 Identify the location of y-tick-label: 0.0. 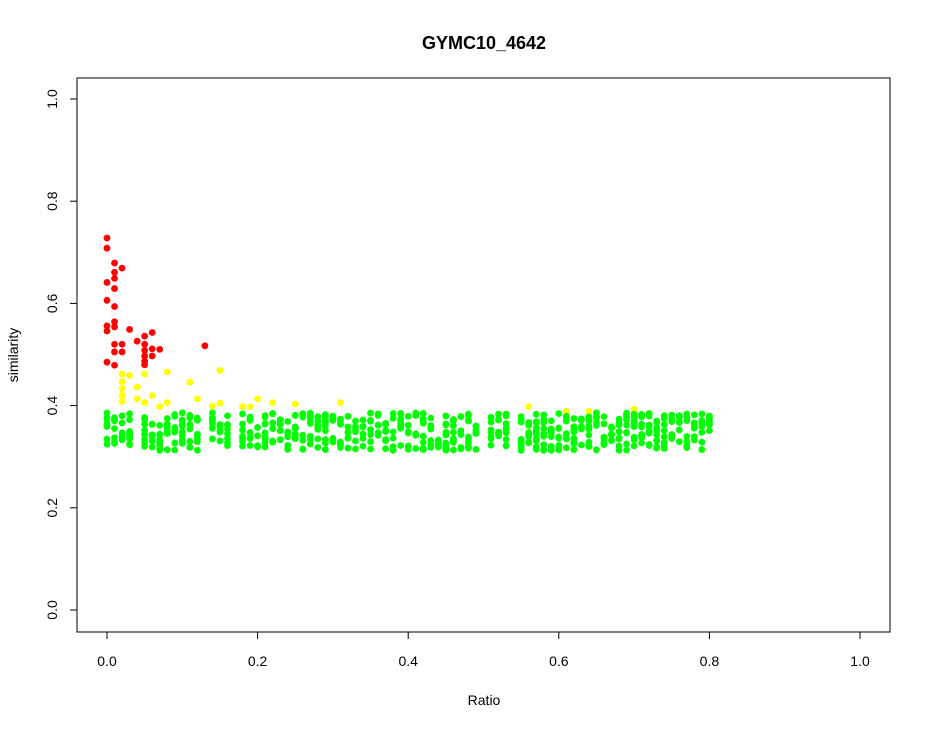
(52, 610).